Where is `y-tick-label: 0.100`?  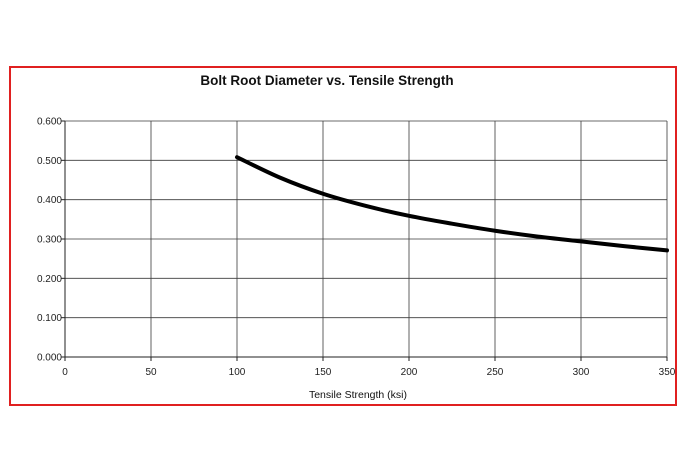 y-tick-label: 0.100 is located at coordinates (49, 318).